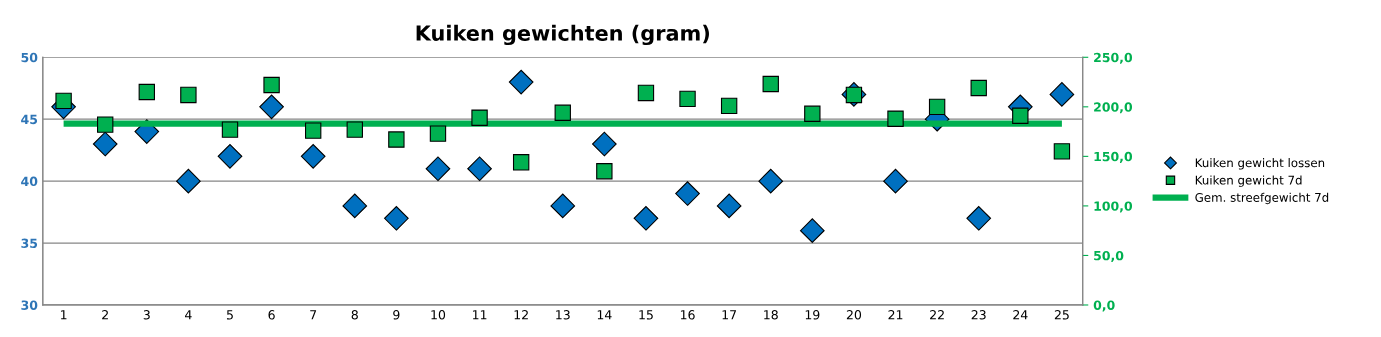  I want to click on x-tick-label: 3, so click(146, 315).